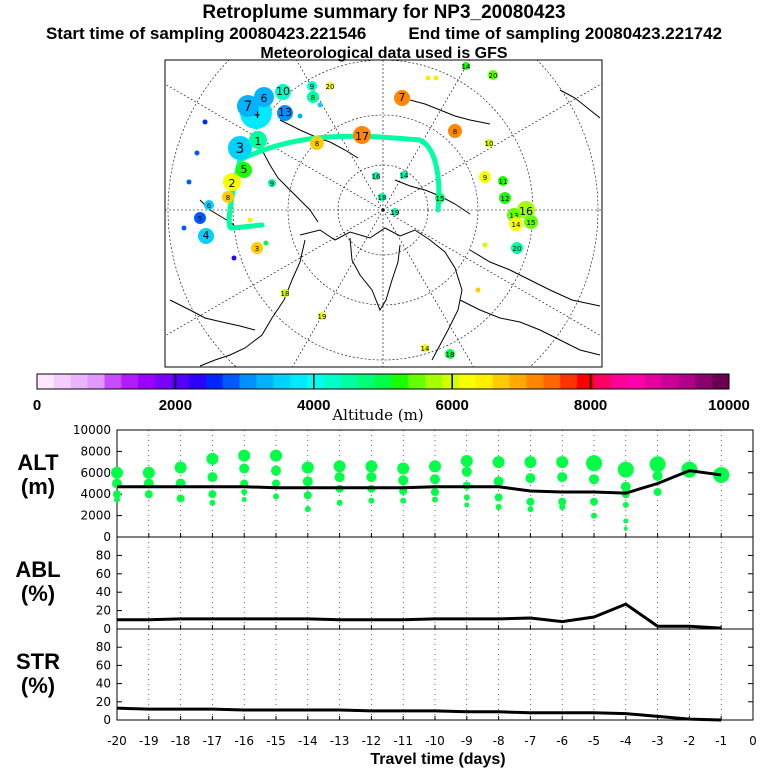 Image resolution: width=768 pixels, height=768 pixels. I want to click on y-tick-label: 80, so click(103, 647).